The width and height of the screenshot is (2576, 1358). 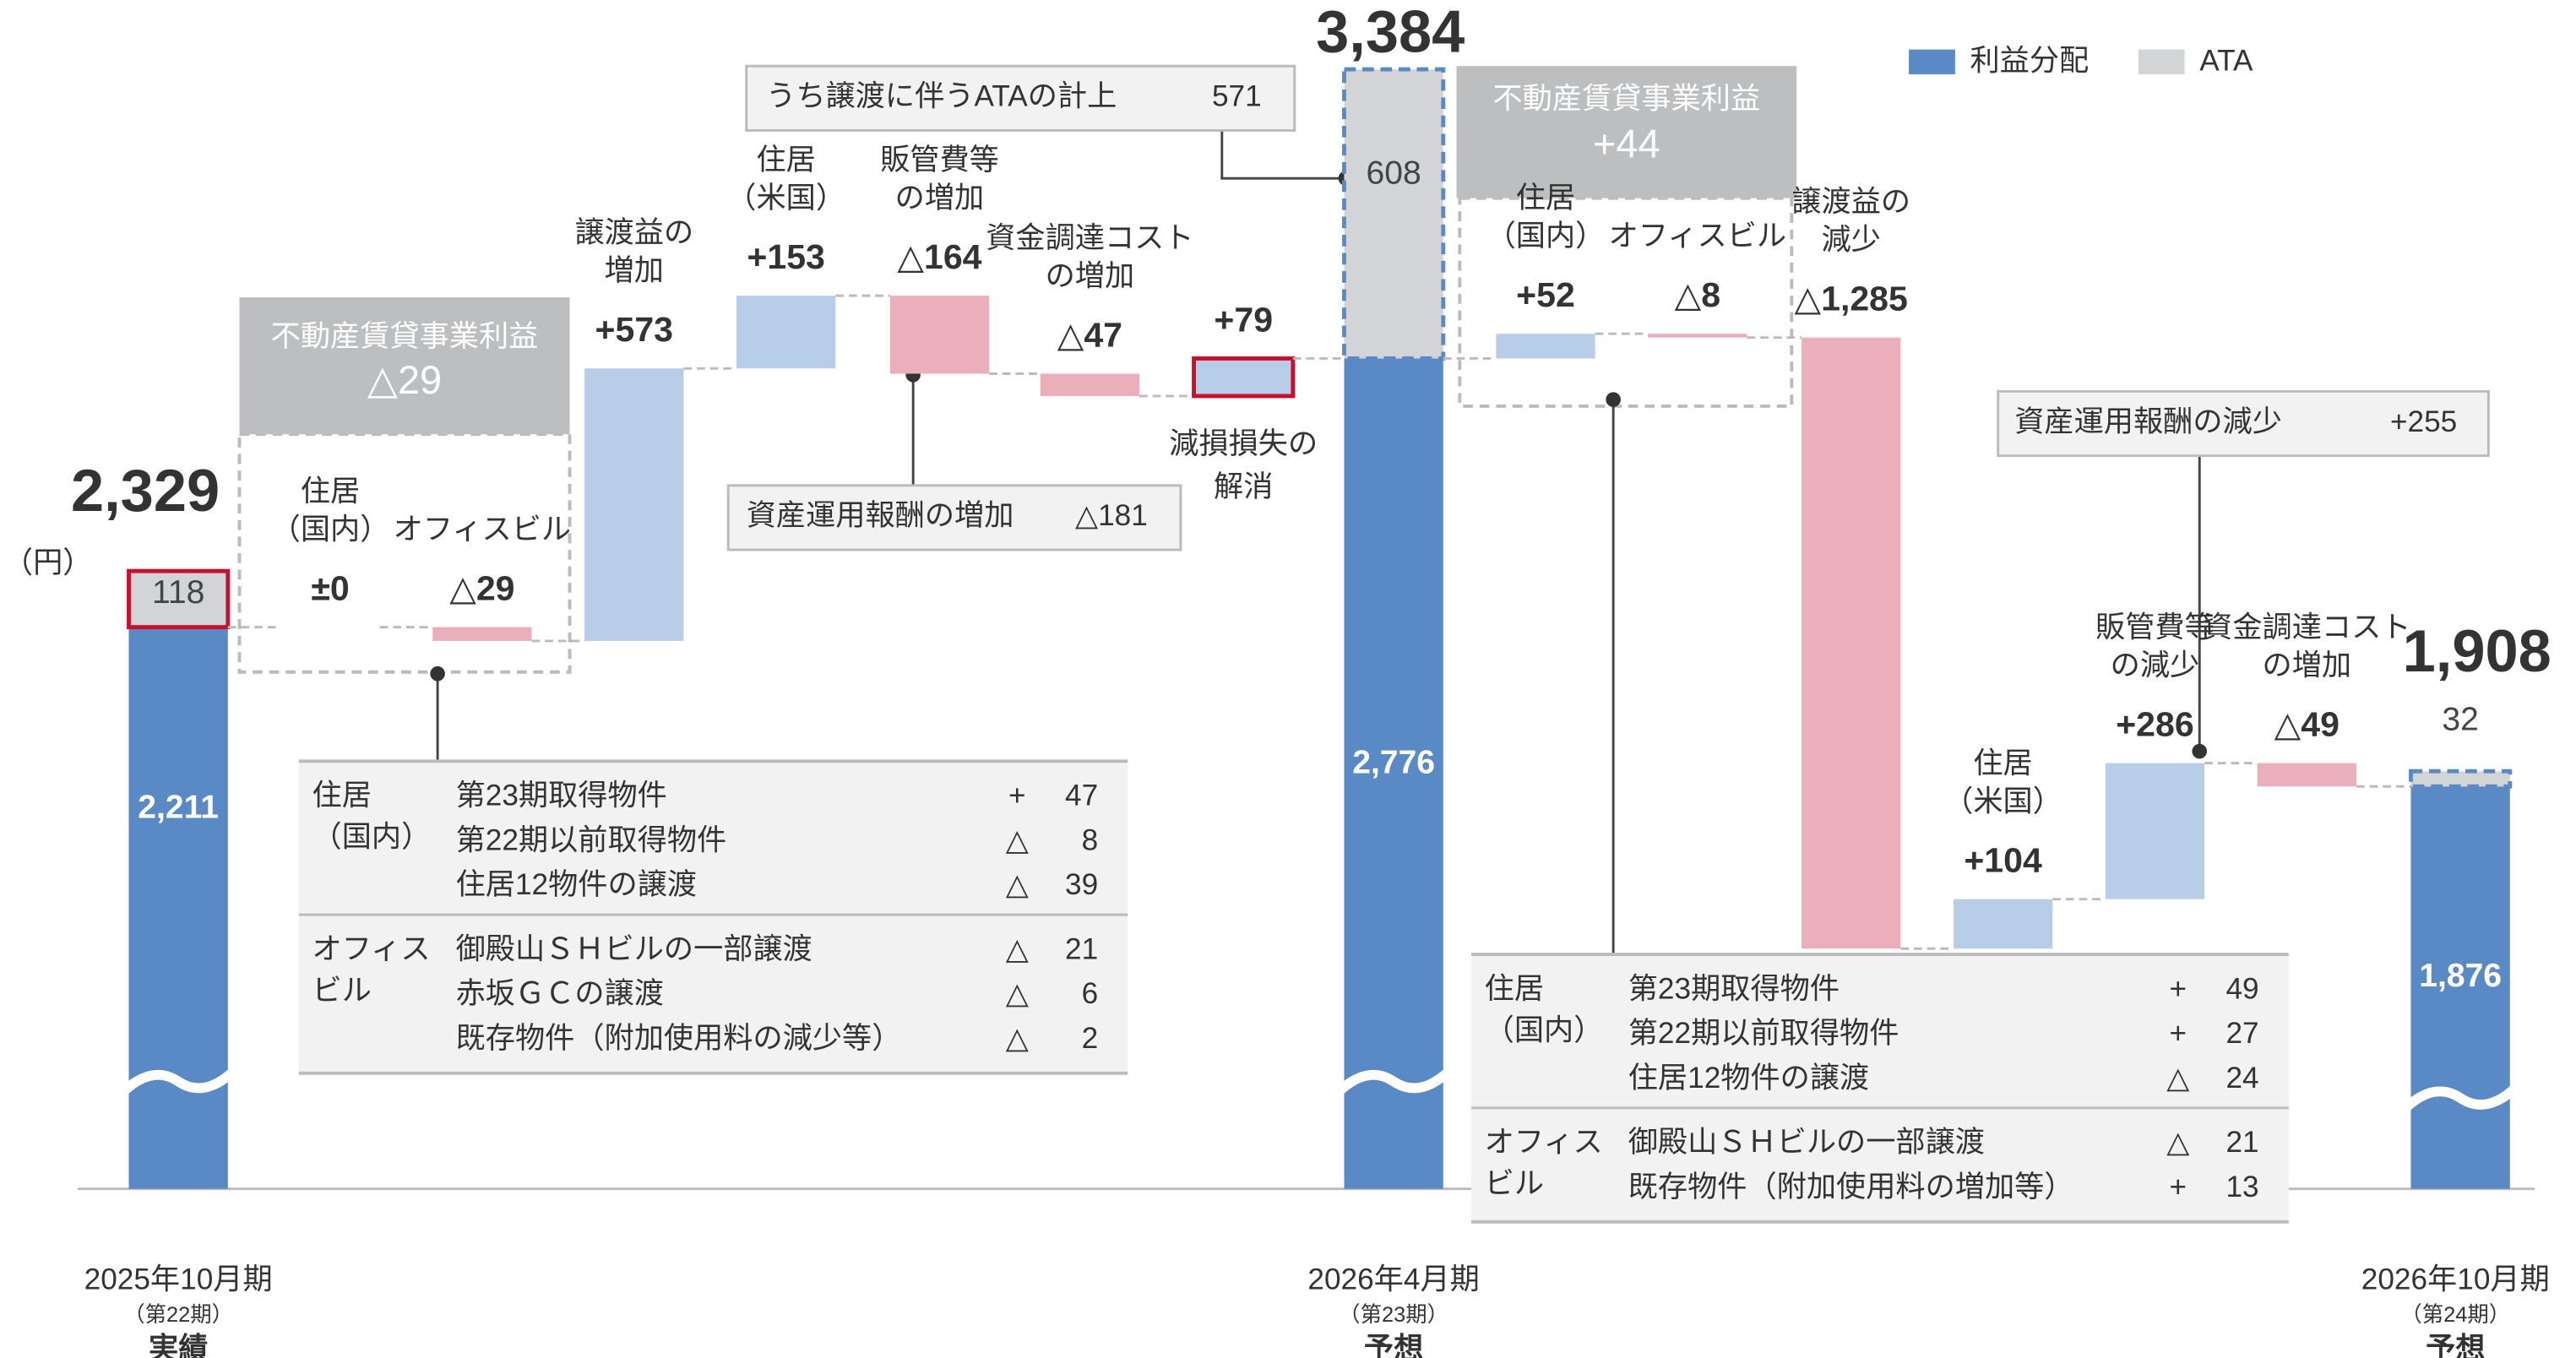 What do you see at coordinates (2307, 723) in the screenshot?
I see `step-value: △49` at bounding box center [2307, 723].